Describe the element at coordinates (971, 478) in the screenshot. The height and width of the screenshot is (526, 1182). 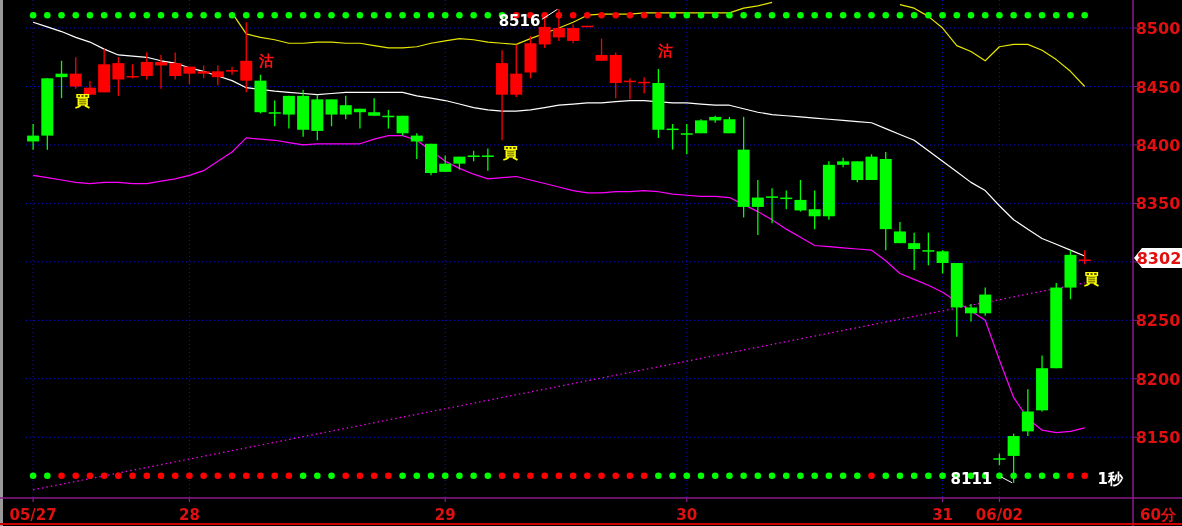
I see `annotation: 8111` at that location.